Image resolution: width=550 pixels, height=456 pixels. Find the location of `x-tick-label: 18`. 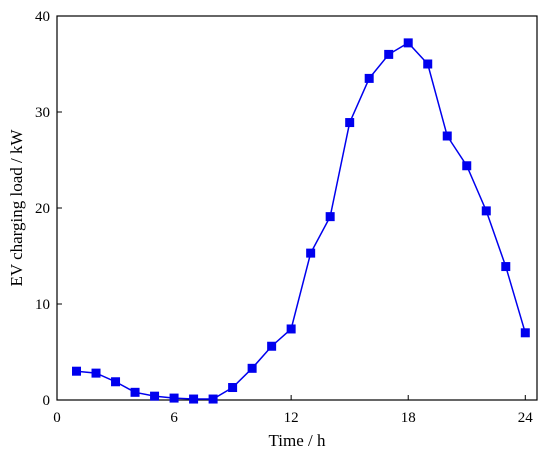

x-tick-label: 18 is located at coordinates (408, 418).